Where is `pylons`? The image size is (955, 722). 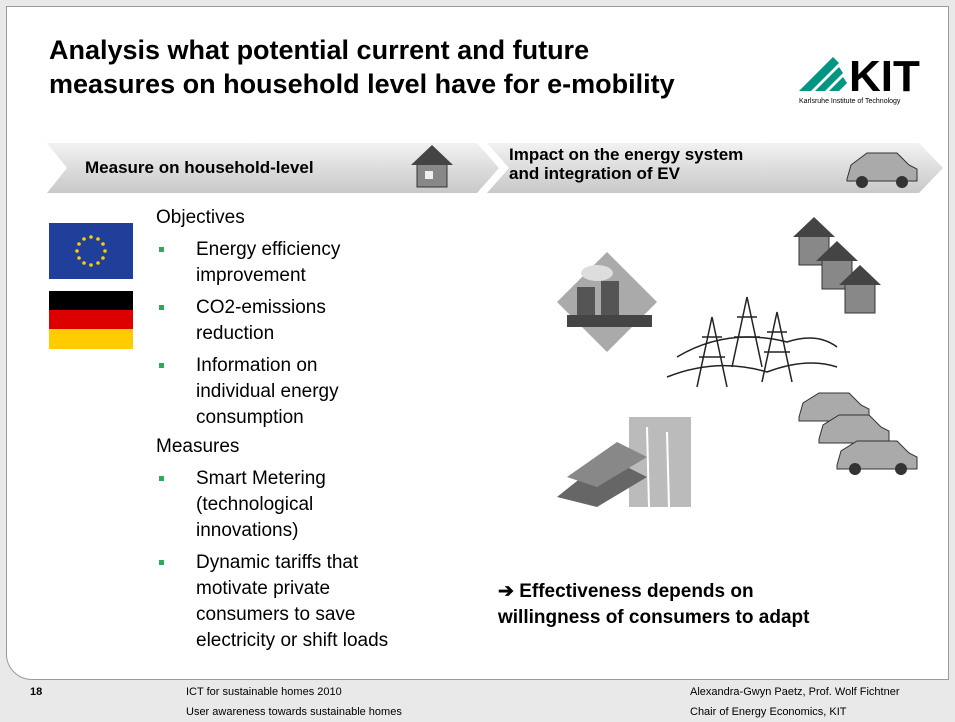
pylons is located at coordinates (752, 342).